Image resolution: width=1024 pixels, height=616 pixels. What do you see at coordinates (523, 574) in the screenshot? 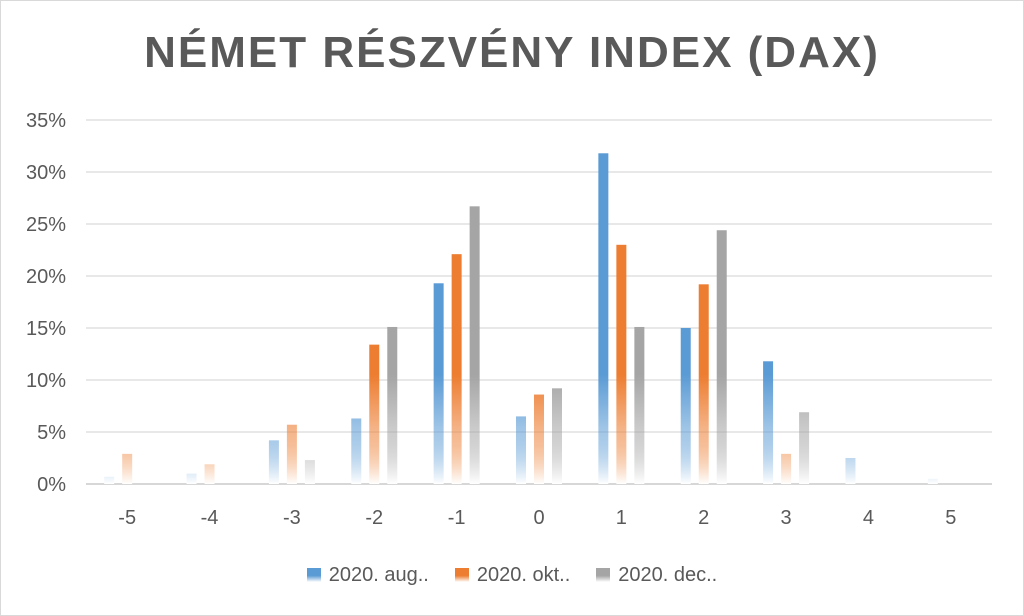
I see `legend-label: 2020. okt..` at bounding box center [523, 574].